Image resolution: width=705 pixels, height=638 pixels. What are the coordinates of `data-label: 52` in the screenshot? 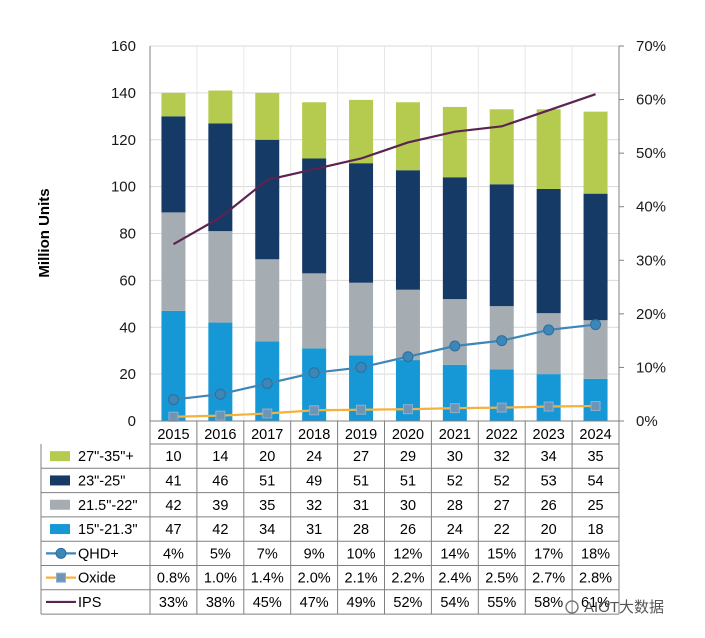 It's located at (455, 481).